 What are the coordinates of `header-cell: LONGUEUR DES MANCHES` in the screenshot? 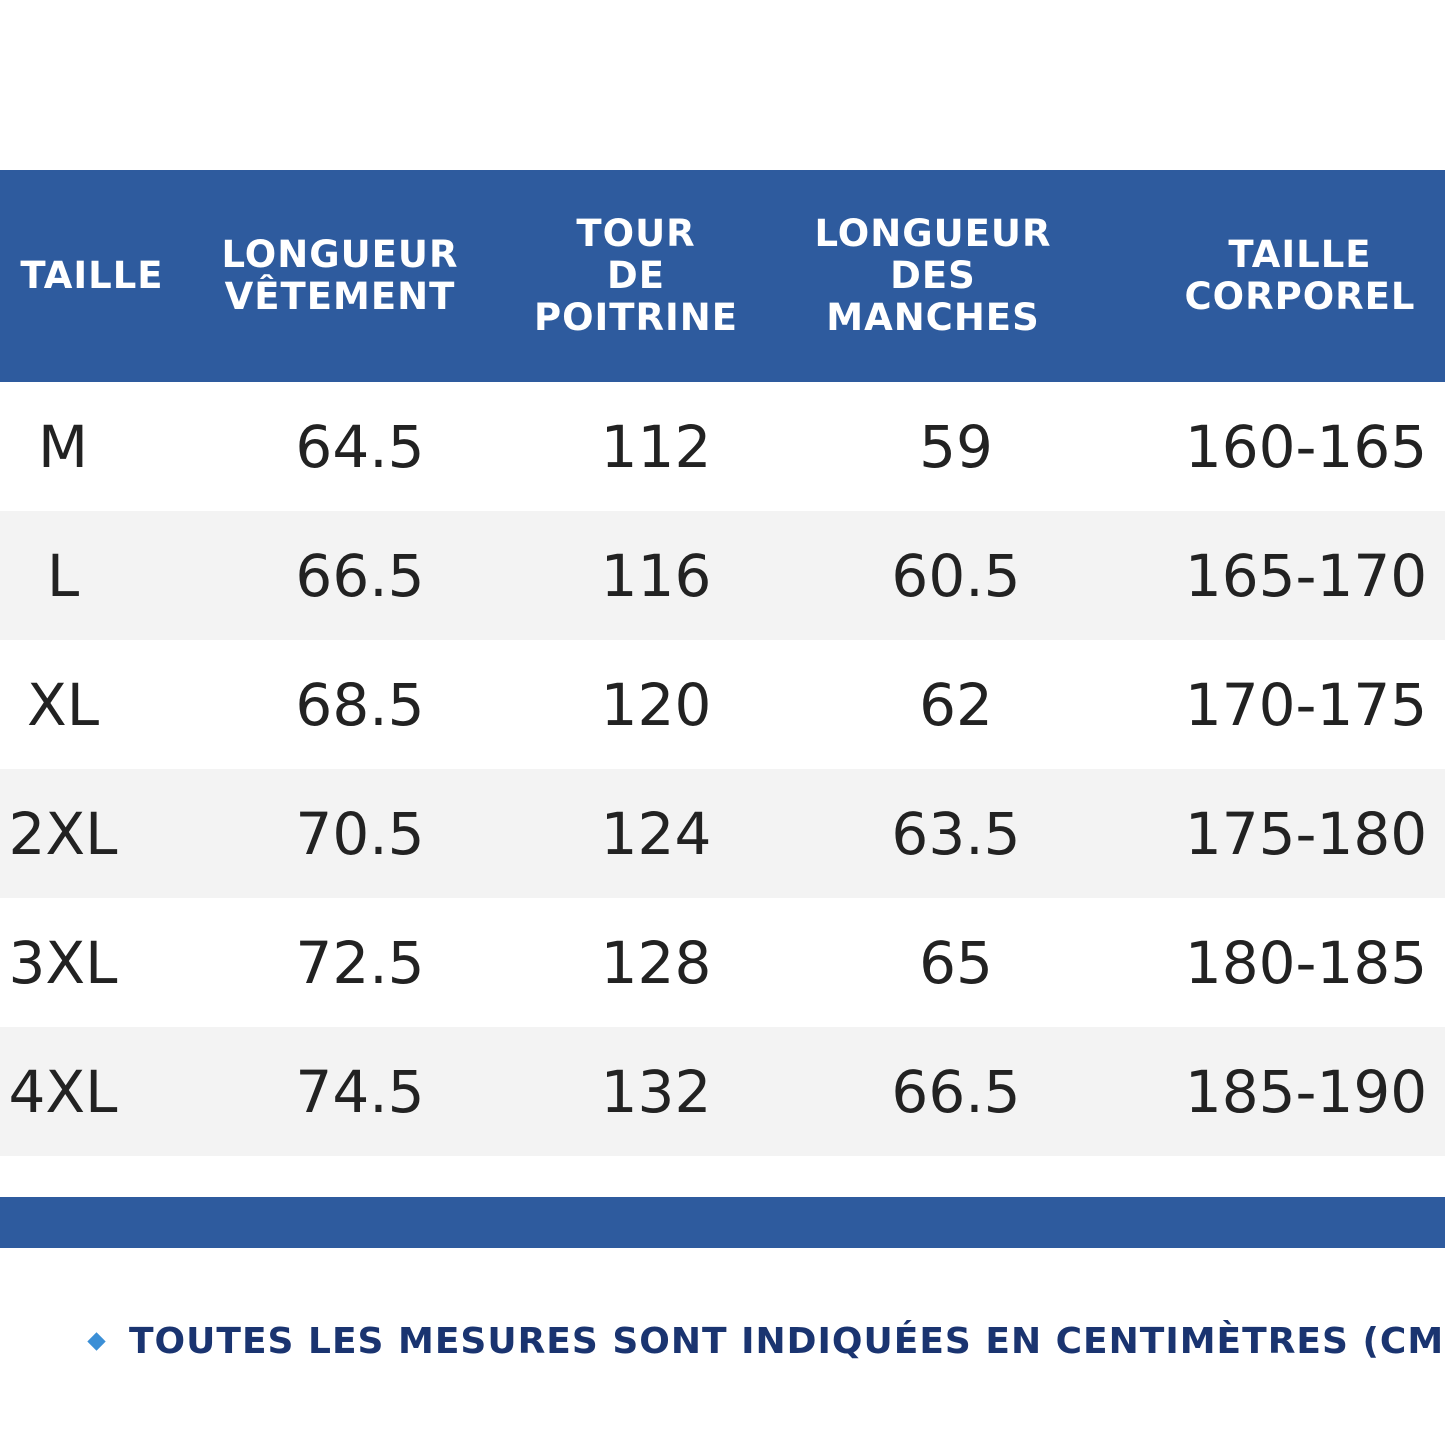 It's located at (933, 276).